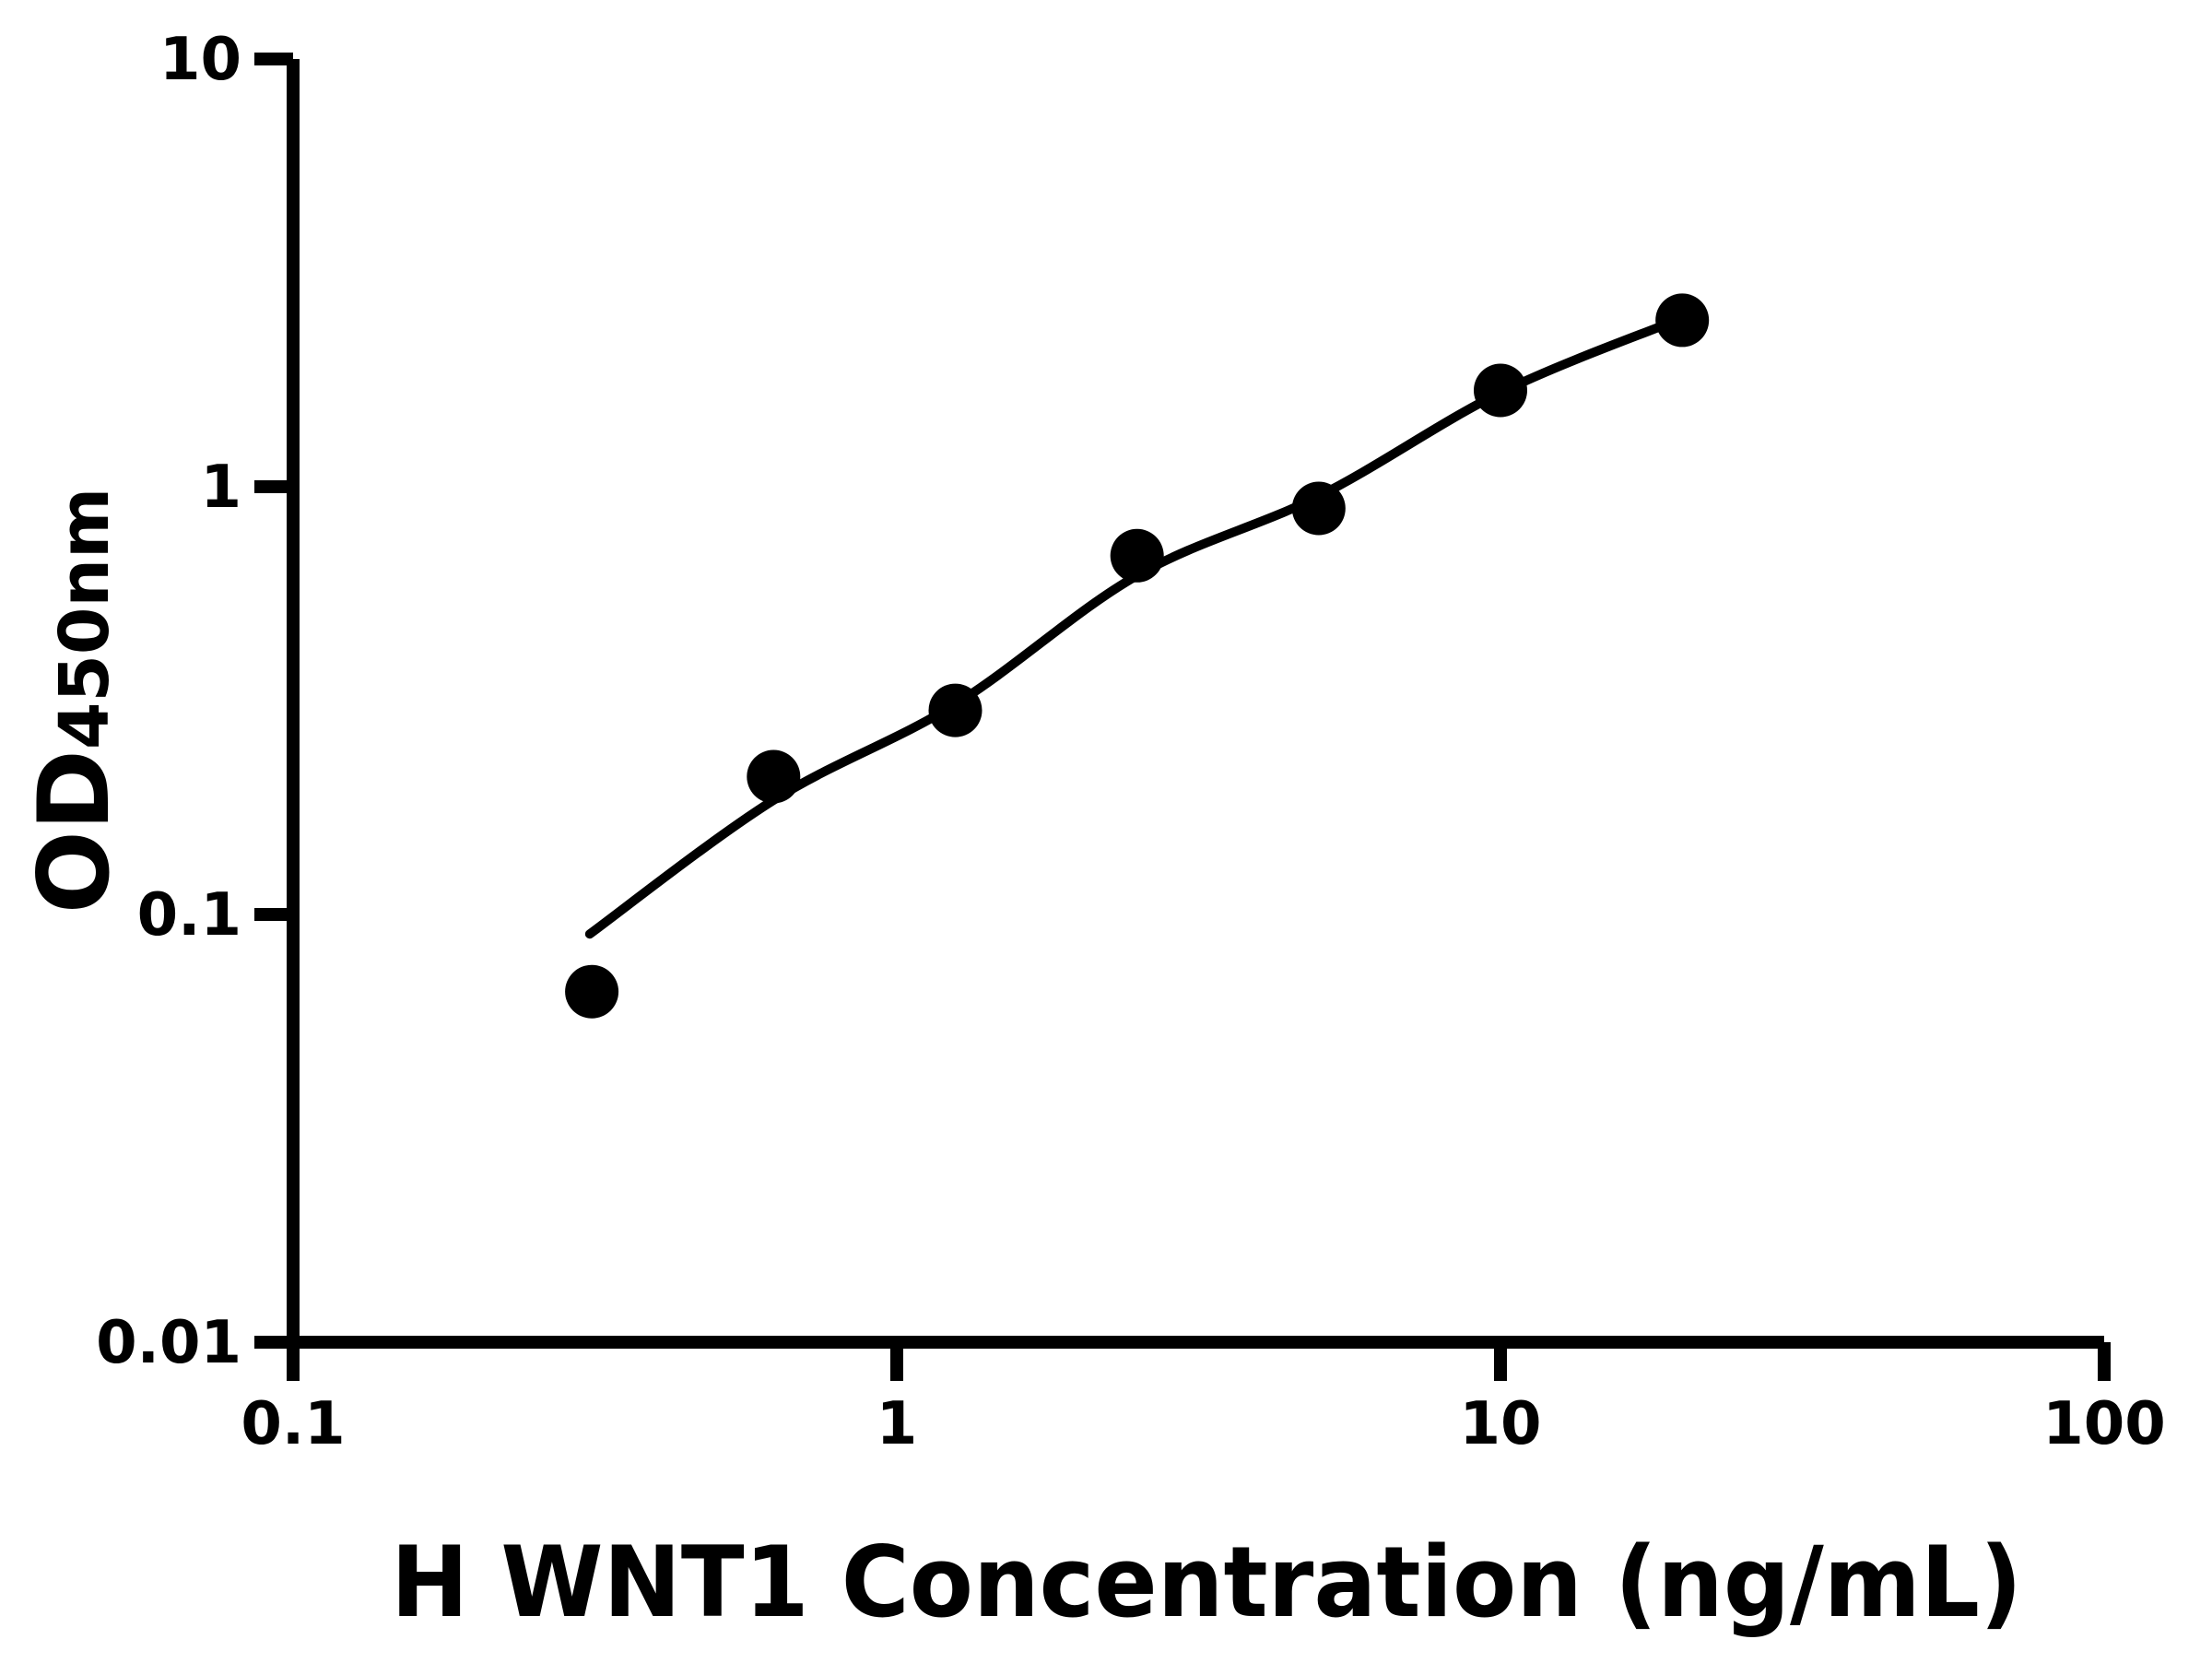 The width and height of the screenshot is (2212, 1663). I want to click on y-axis-title: OD450nm, so click(74, 701).